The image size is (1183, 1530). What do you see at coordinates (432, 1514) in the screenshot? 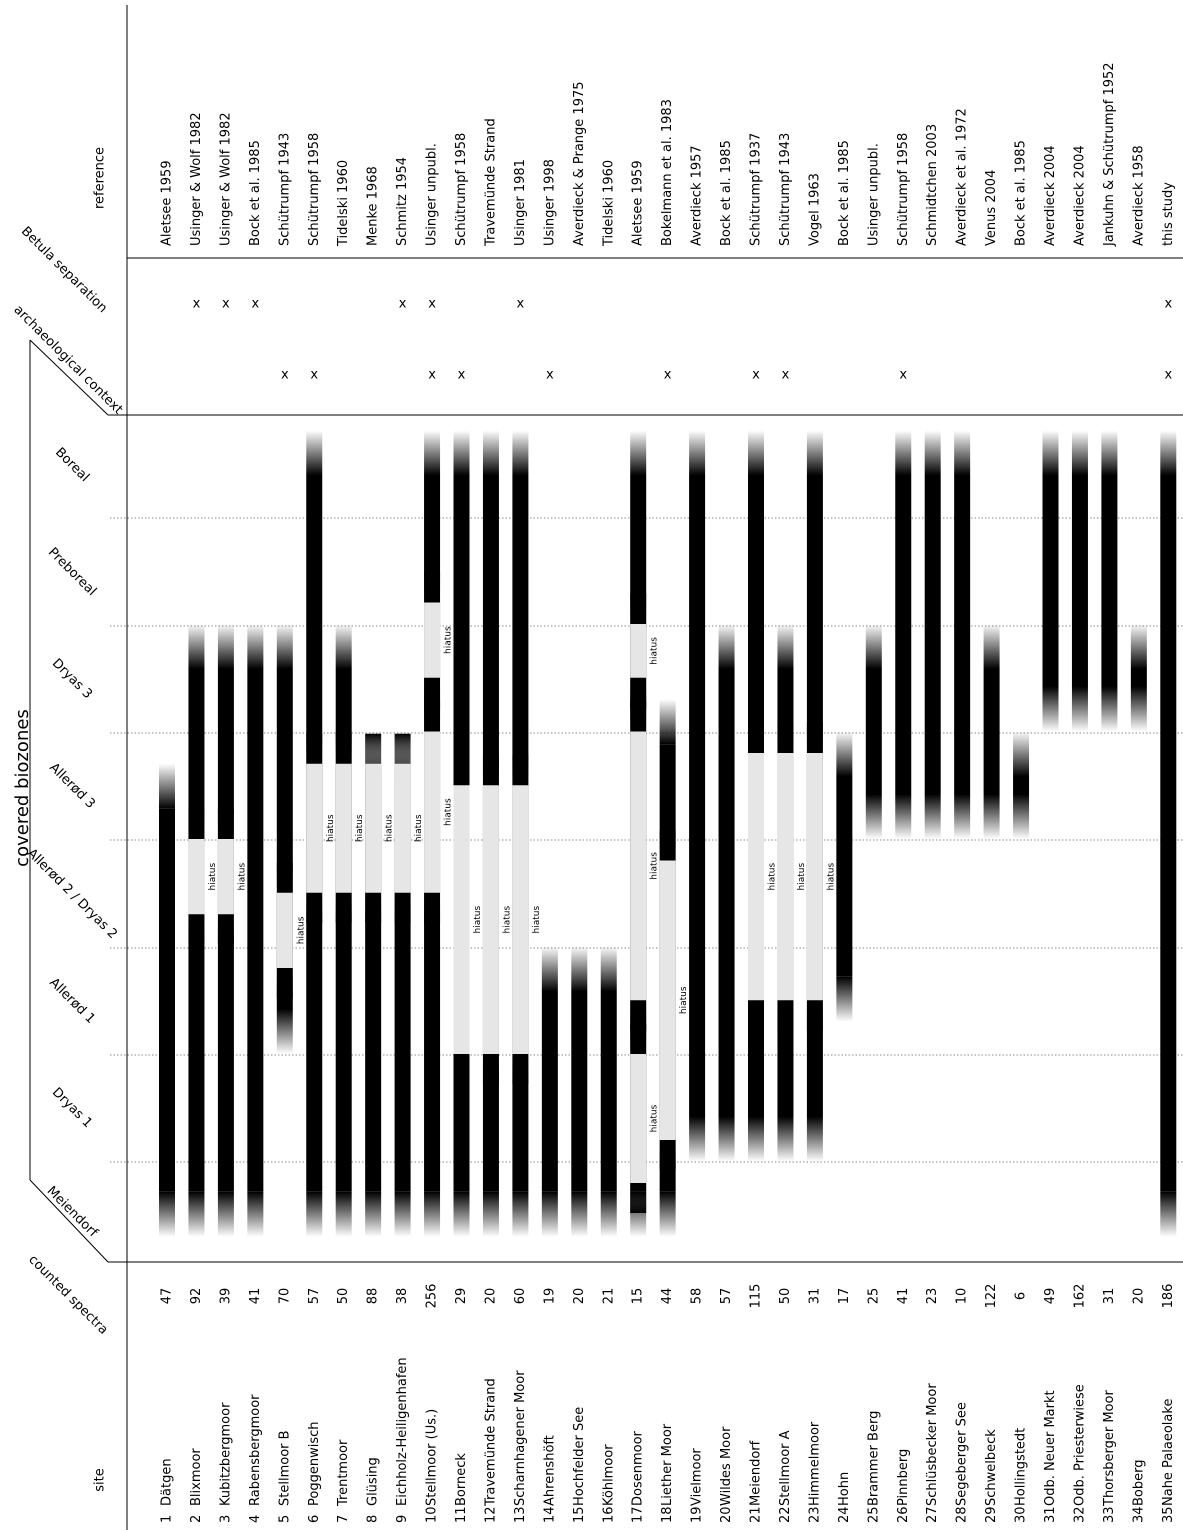
I see `site-number: 10` at bounding box center [432, 1514].